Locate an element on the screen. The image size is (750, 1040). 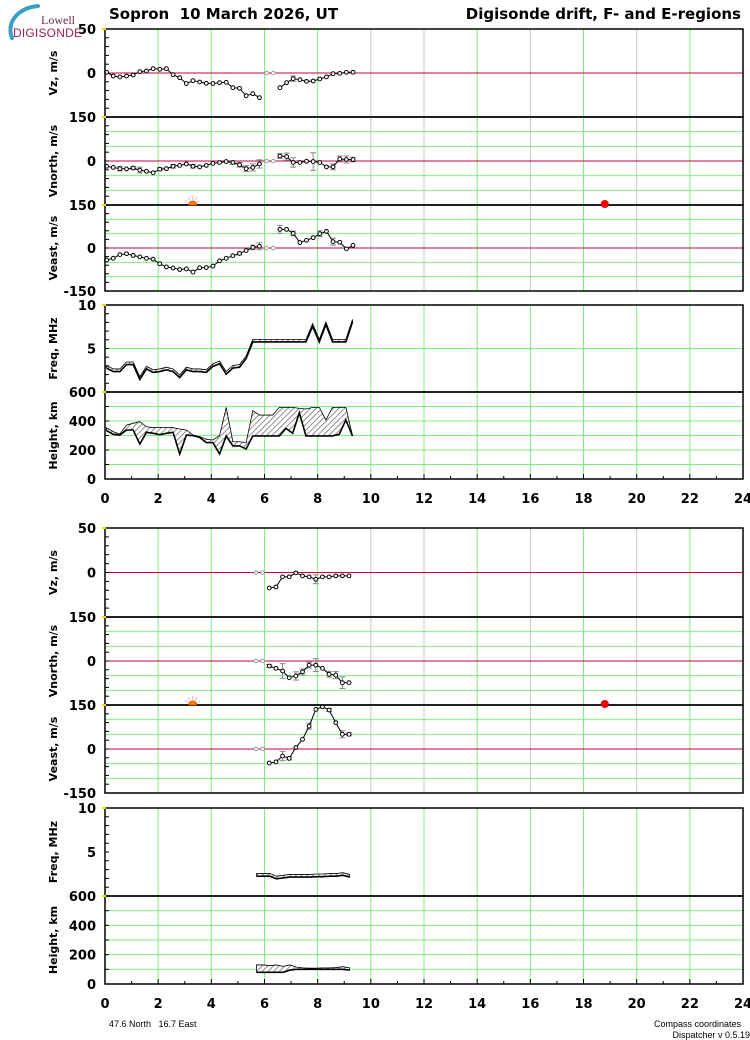
y-tick-label: 150 is located at coordinates (82, 618).